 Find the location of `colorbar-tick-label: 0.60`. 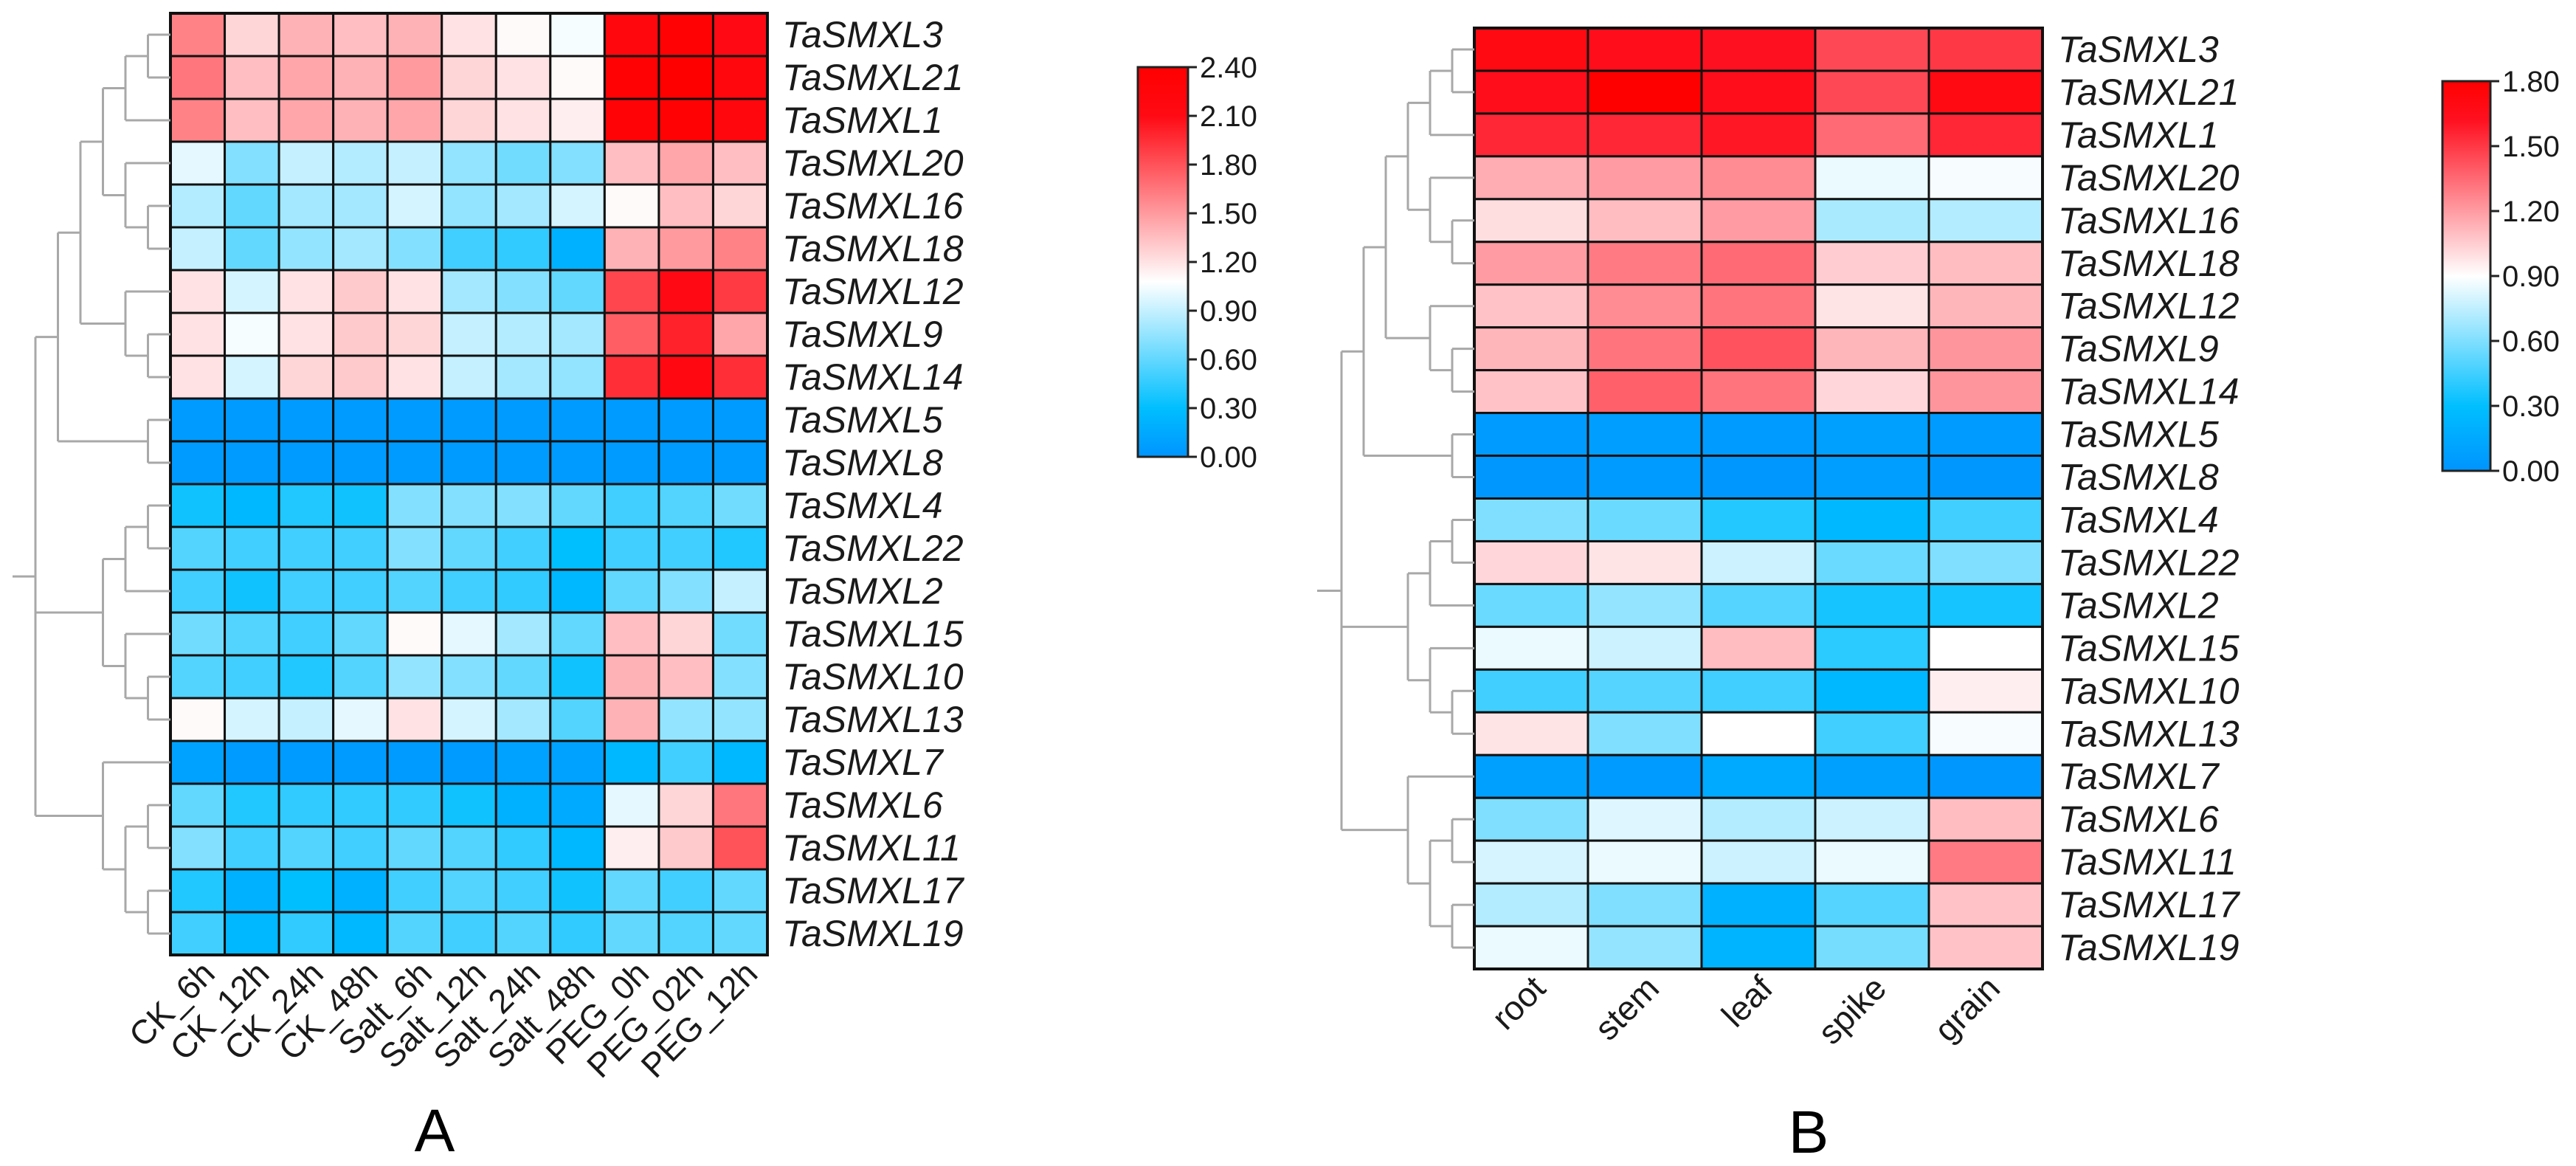

colorbar-tick-label: 0.60 is located at coordinates (1228, 360).